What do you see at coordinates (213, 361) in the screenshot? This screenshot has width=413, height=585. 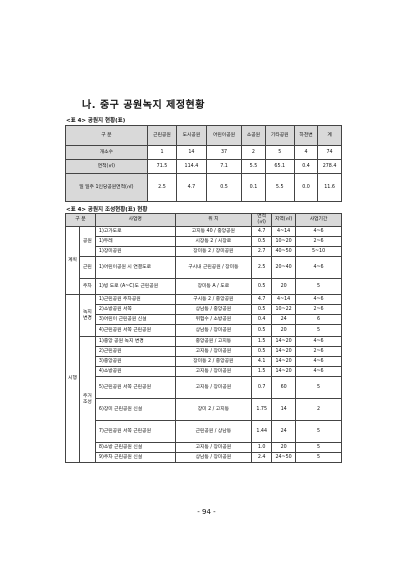 I see `t2-cell: 장미동 2 / 중앙공원` at bounding box center [213, 361].